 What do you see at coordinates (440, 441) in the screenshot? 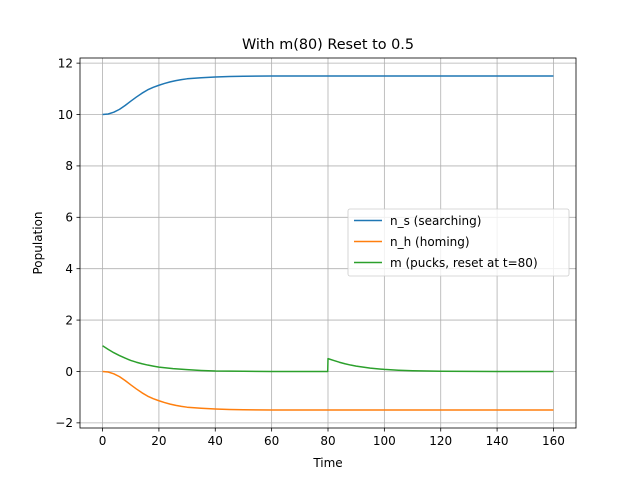
I see `x-tick-label: 120` at bounding box center [440, 441].